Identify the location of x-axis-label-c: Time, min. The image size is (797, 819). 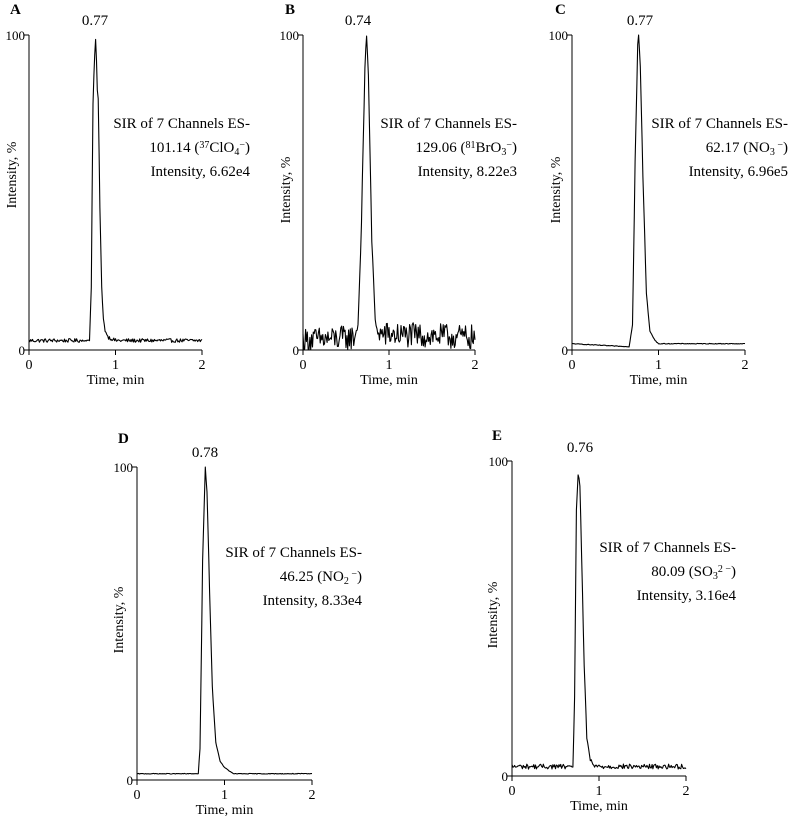
(659, 380).